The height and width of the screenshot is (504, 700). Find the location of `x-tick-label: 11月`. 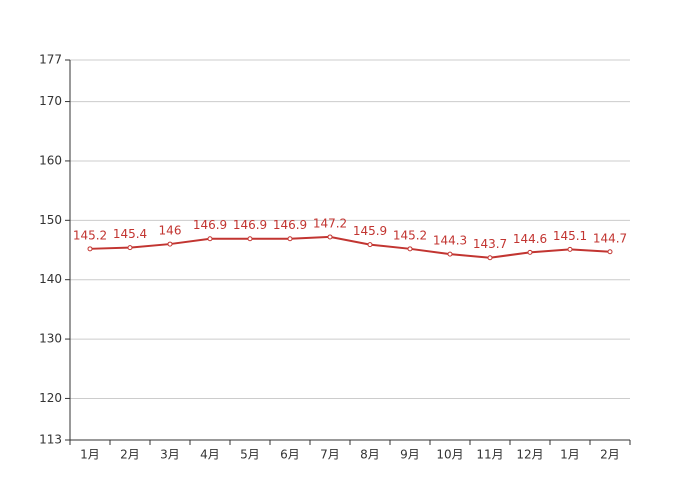

x-tick-label: 11月 is located at coordinates (489, 455).